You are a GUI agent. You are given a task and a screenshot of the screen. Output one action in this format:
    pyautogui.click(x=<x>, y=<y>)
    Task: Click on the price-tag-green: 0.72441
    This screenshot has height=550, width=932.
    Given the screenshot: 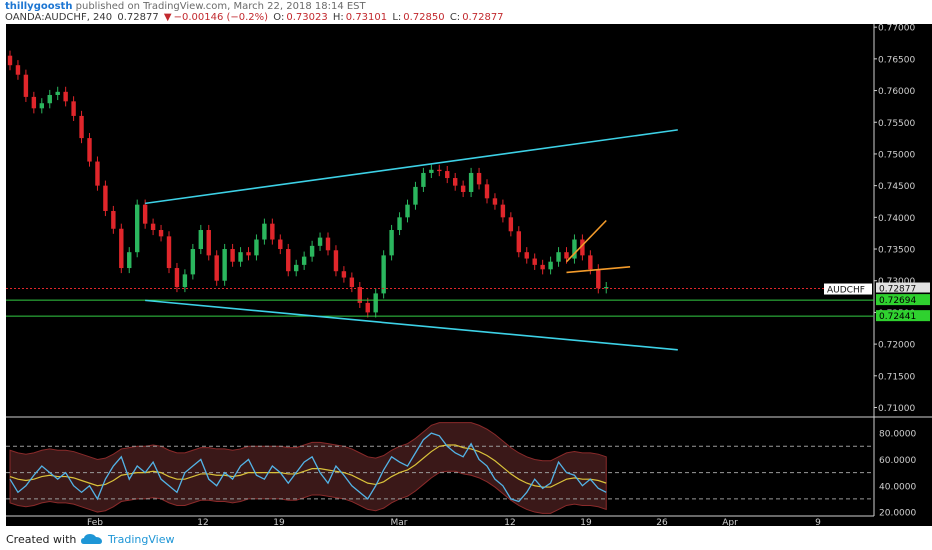 What is the action you would take?
    pyautogui.click(x=897, y=317)
    